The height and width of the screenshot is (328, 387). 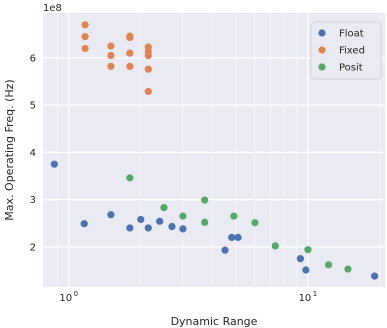 What do you see at coordinates (214, 321) in the screenshot?
I see `x-axis-label: Dynamic Range` at bounding box center [214, 321].